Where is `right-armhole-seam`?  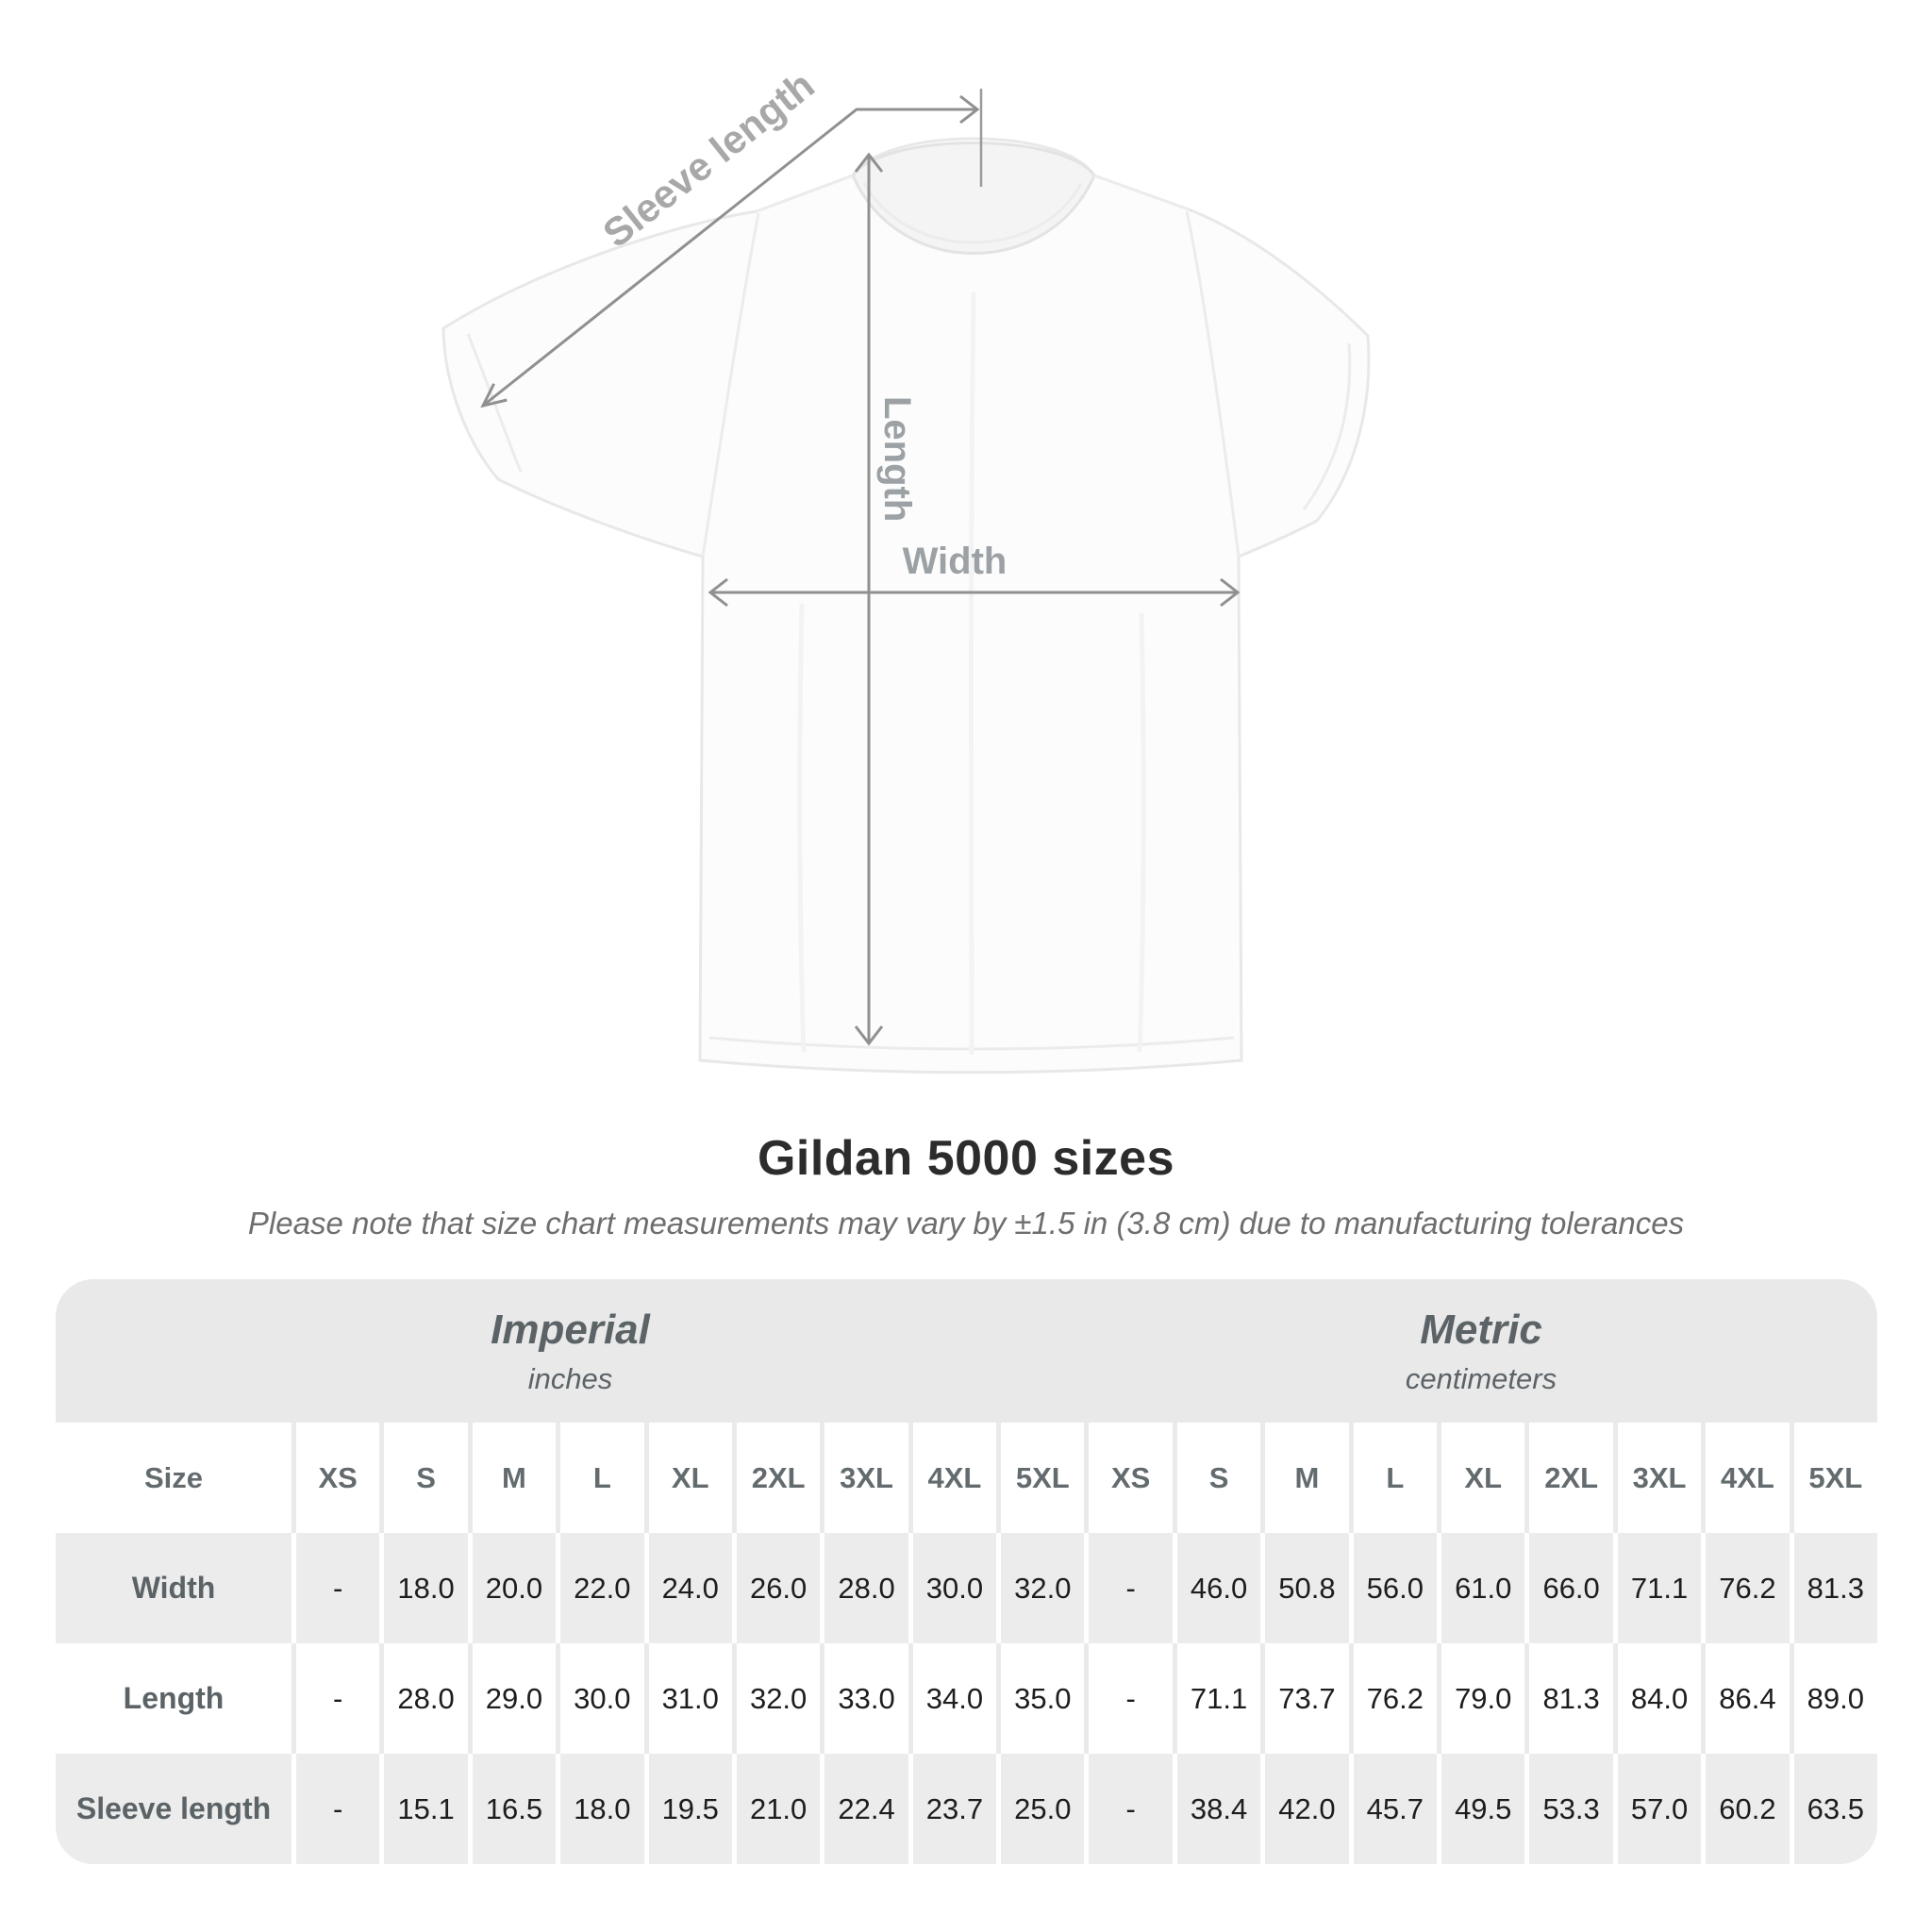 right-armhole-seam is located at coordinates (1213, 384).